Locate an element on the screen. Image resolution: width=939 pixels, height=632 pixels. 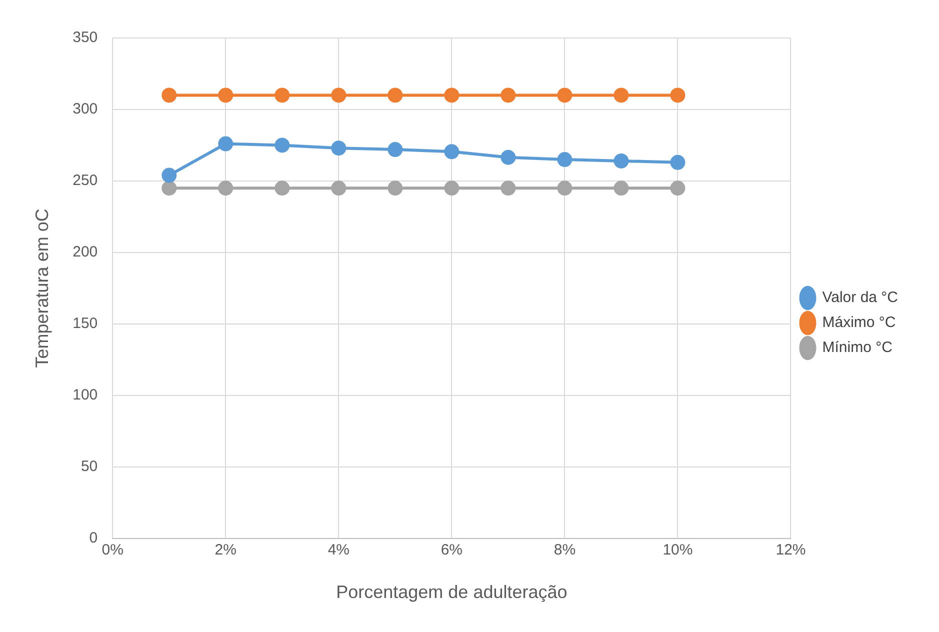
x-tick-label: 0% is located at coordinates (113, 550).